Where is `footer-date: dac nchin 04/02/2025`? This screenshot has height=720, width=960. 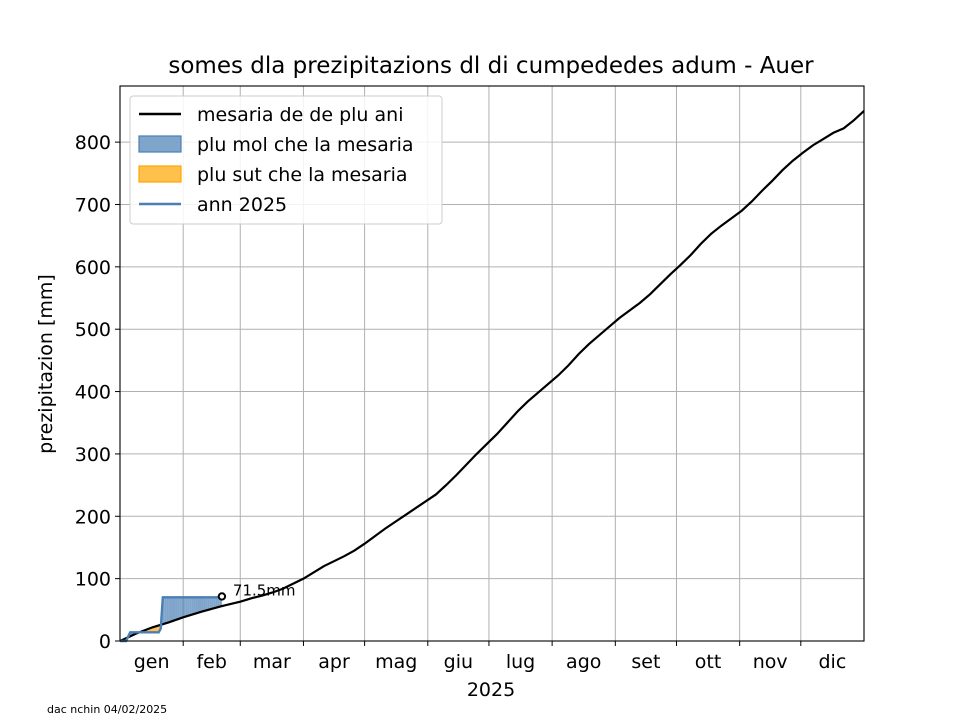
footer-date: dac nchin 04/02/2025 is located at coordinates (107, 709).